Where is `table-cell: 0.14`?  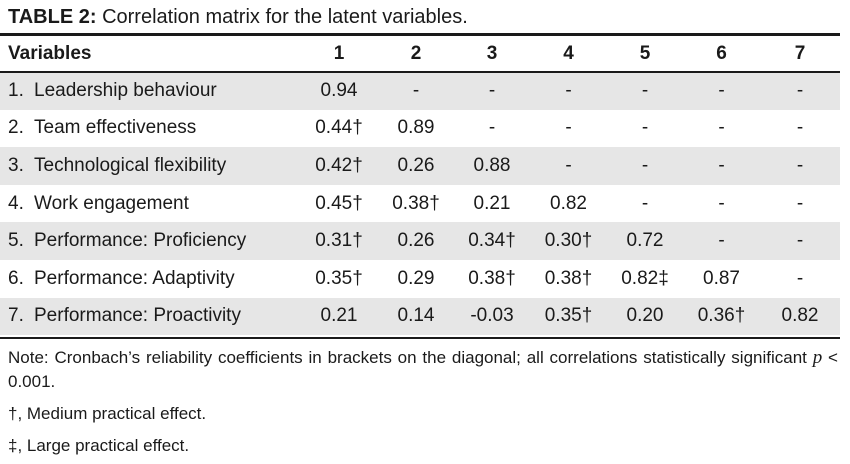 table-cell: 0.14 is located at coordinates (416, 316).